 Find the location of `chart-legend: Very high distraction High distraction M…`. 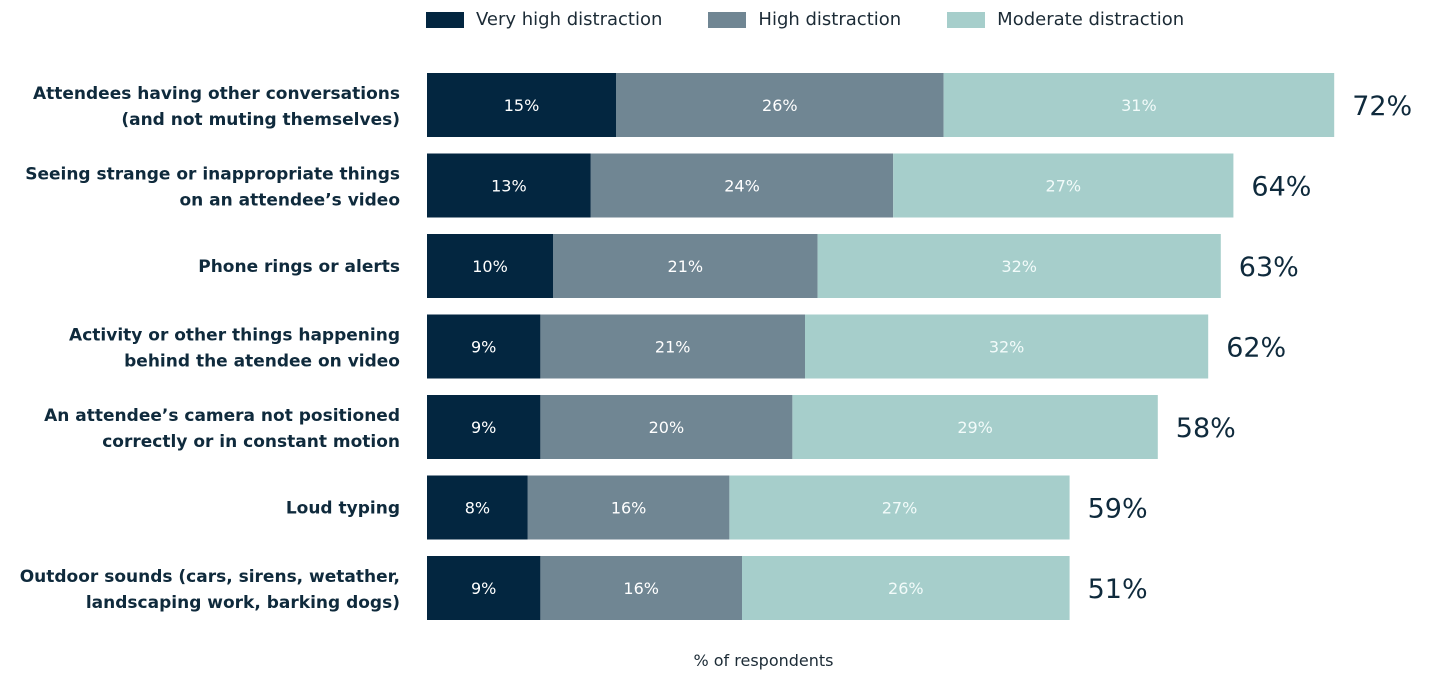

chart-legend: Very high distraction High distraction M… is located at coordinates (828, 19).